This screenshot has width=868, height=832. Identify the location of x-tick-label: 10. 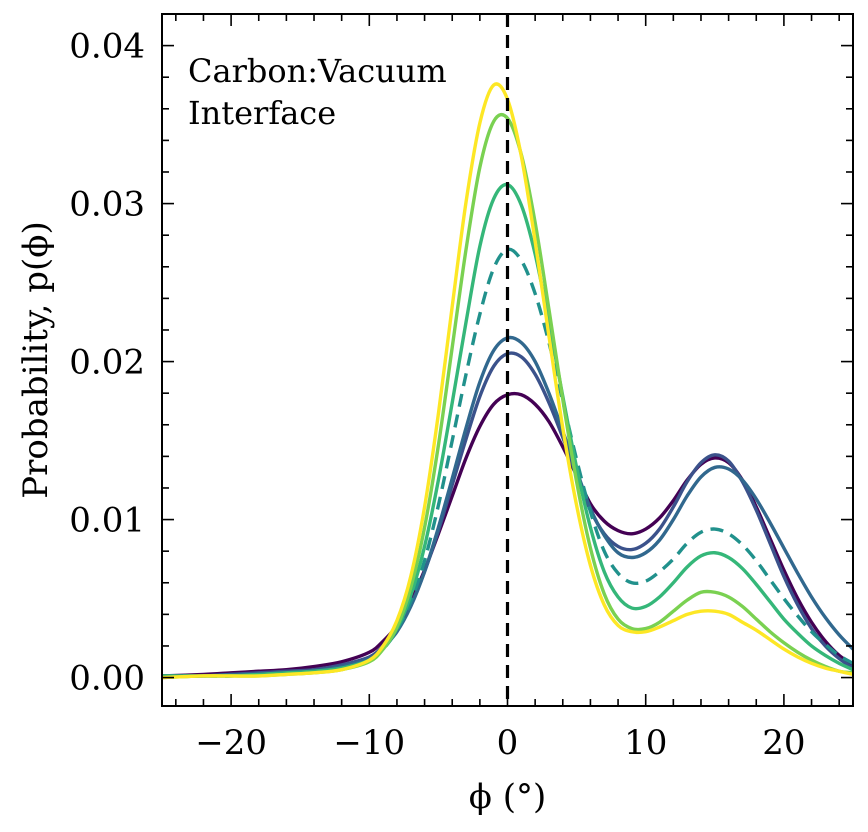
(645, 743).